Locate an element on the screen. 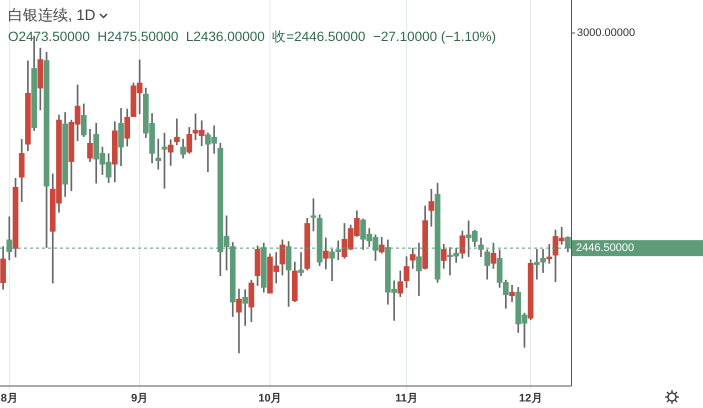  x-tick-label: 11月 is located at coordinates (406, 398).